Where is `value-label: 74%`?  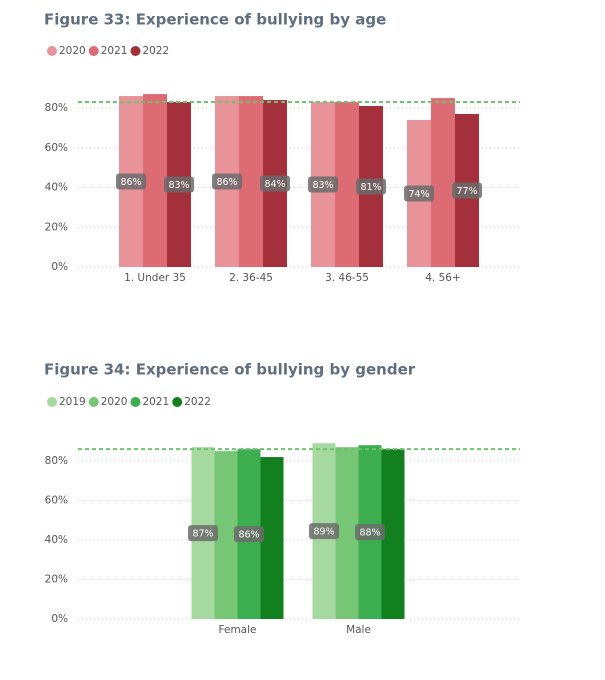
value-label: 74% is located at coordinates (418, 194).